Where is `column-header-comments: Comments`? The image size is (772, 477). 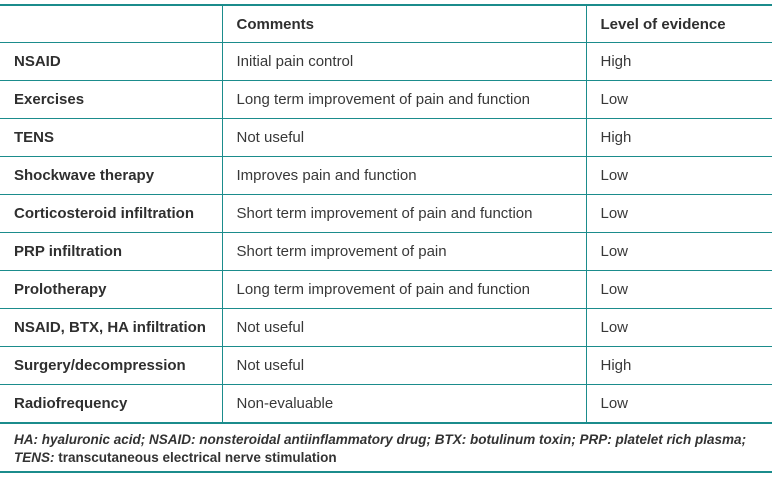 column-header-comments: Comments is located at coordinates (403, 24).